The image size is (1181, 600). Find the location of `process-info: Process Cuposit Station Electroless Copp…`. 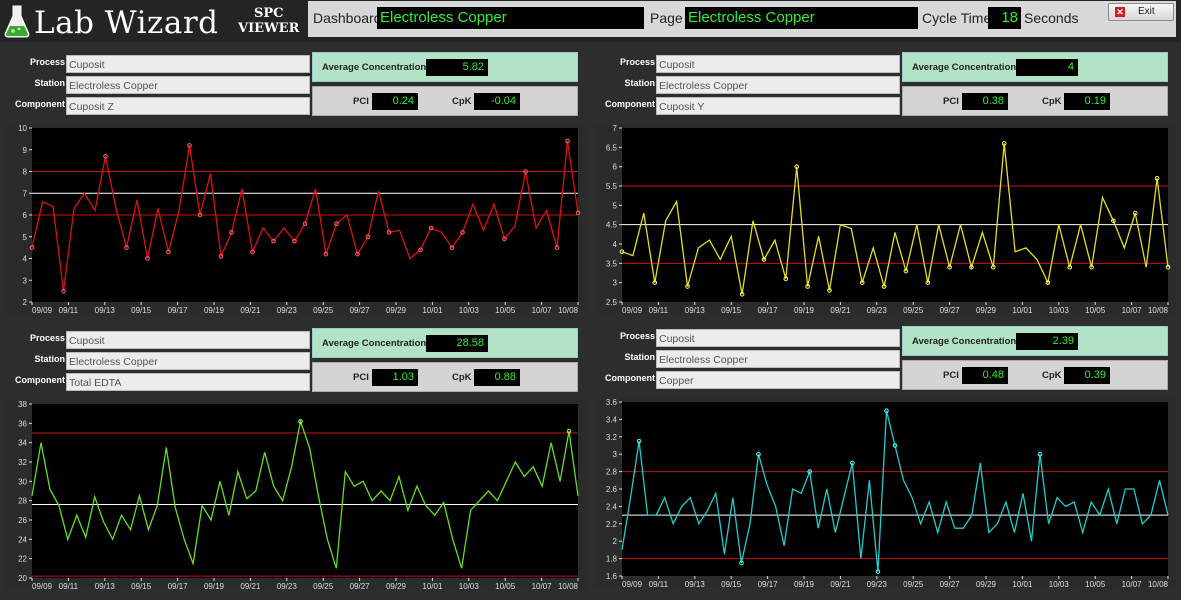

process-info: Process Cuposit Station Electroless Copp… is located at coordinates (750, 359).